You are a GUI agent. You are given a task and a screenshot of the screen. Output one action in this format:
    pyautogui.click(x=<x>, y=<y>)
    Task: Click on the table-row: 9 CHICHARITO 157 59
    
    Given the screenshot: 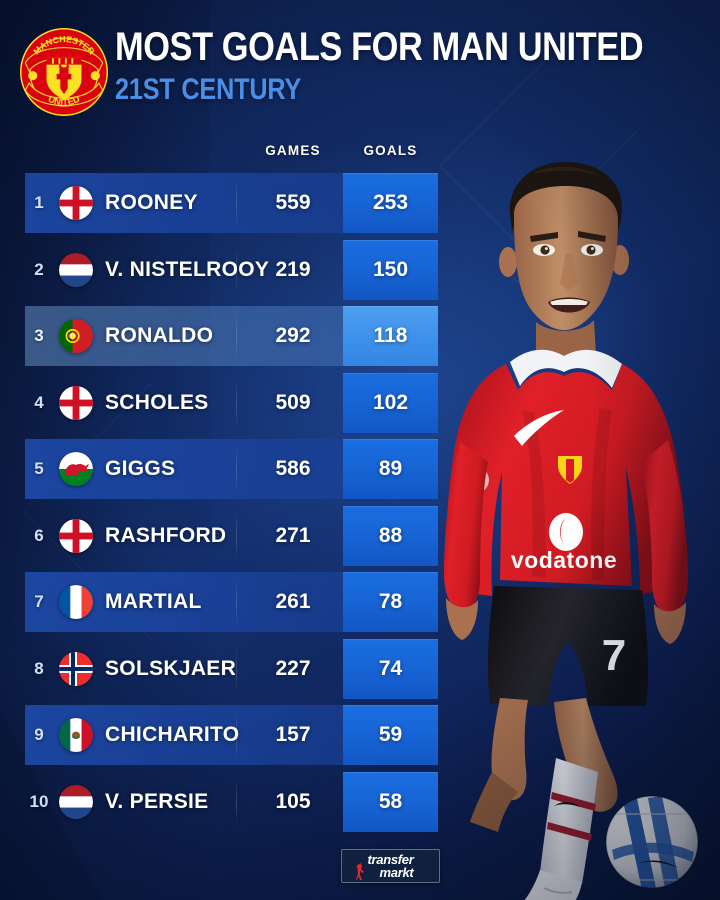 What is the action you would take?
    pyautogui.click(x=230, y=735)
    